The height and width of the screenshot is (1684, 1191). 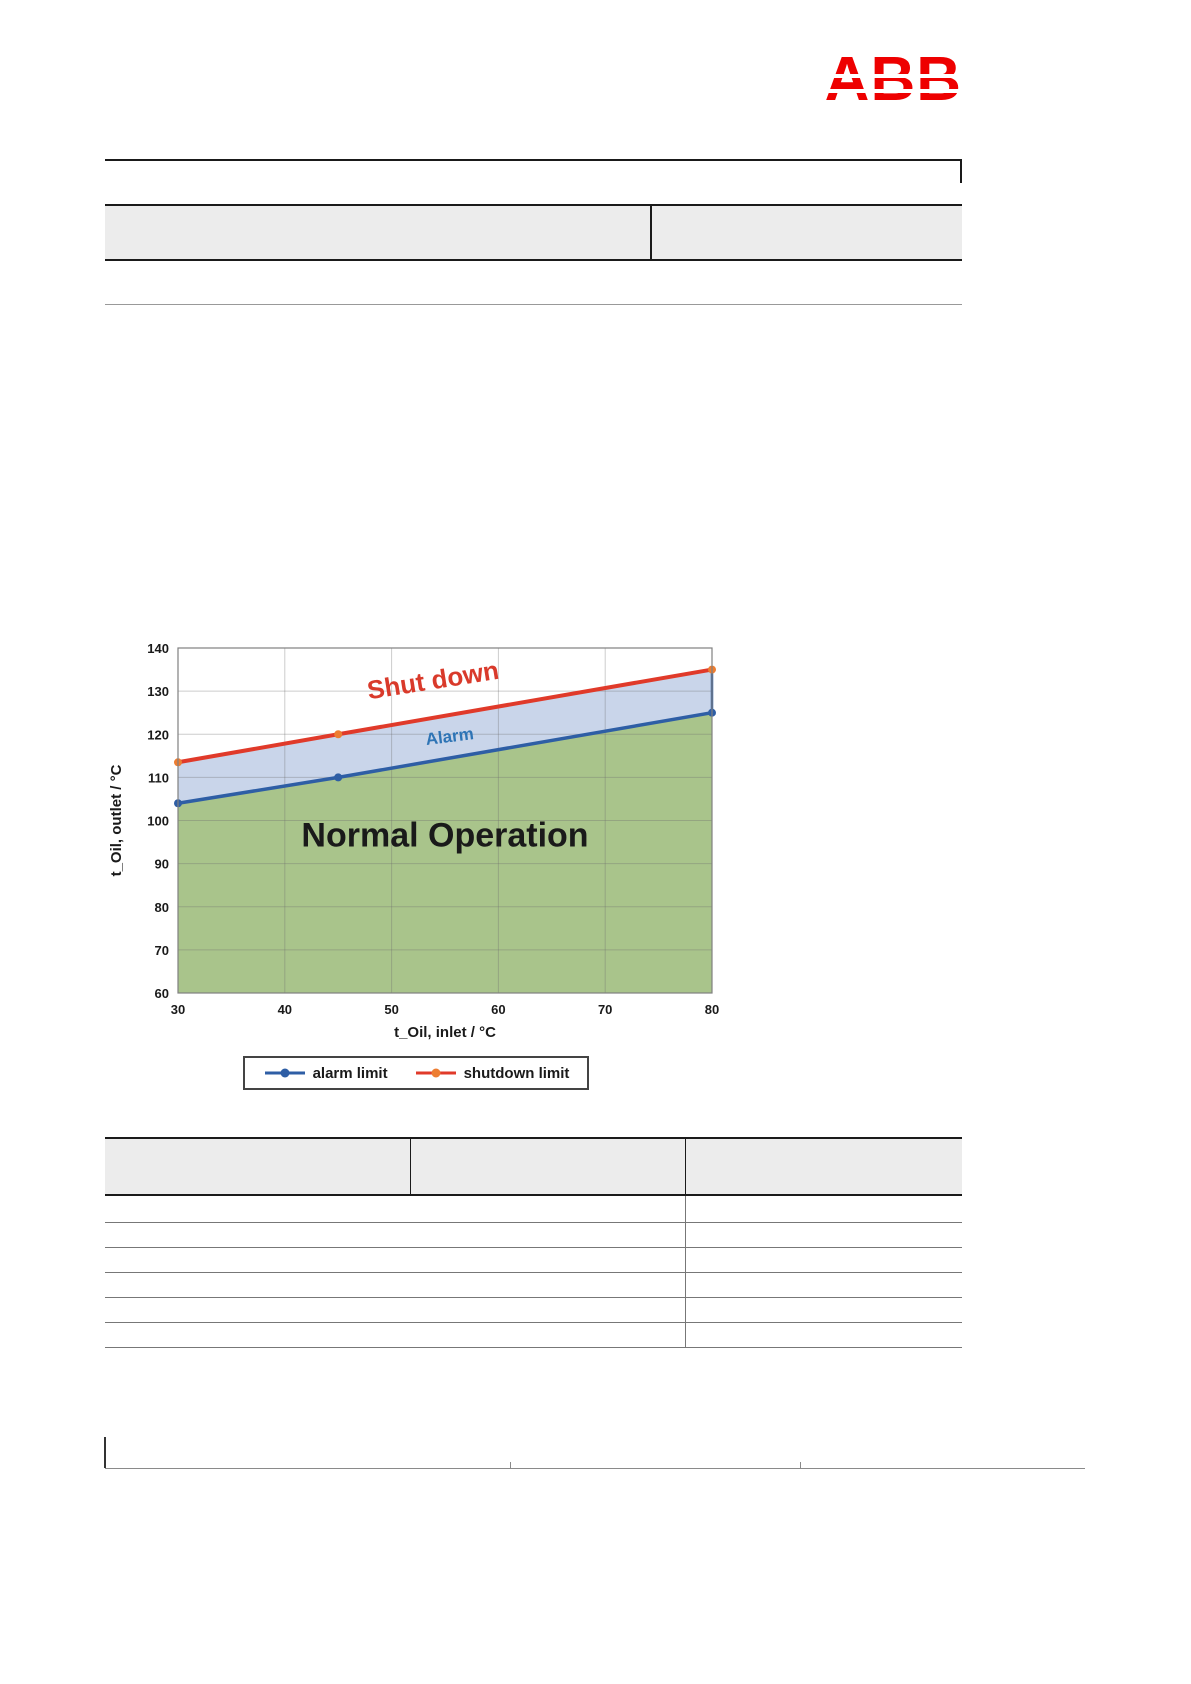 What do you see at coordinates (685, 1271) in the screenshot?
I see `data-table-column-divider` at bounding box center [685, 1271].